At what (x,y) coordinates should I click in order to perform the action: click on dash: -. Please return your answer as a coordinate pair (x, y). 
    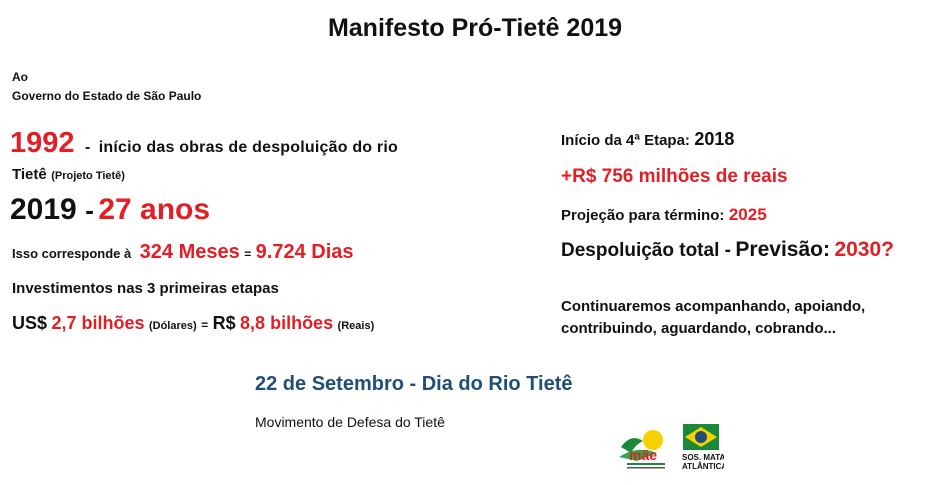
    Looking at the image, I should click on (87, 147).